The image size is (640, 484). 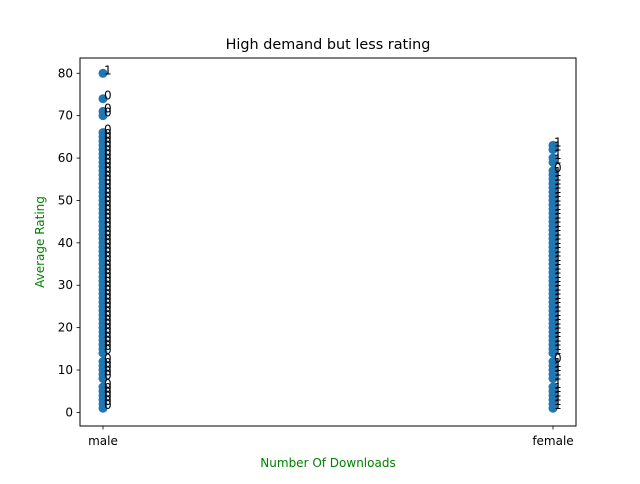 What do you see at coordinates (331, 437) in the screenshot?
I see `x-axis: male female` at bounding box center [331, 437].